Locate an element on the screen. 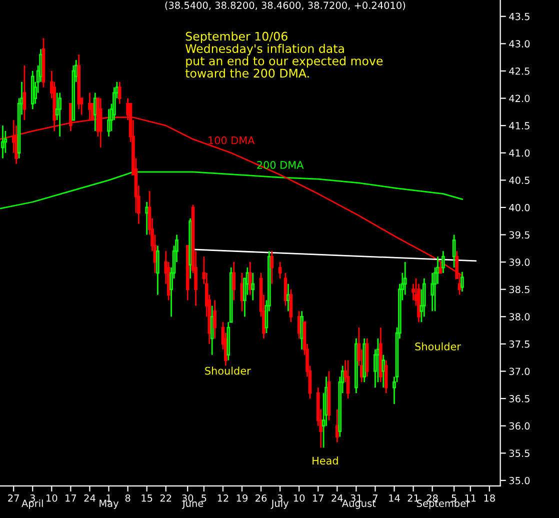 The width and height of the screenshot is (559, 518). x-tick-label: 12 is located at coordinates (223, 498).